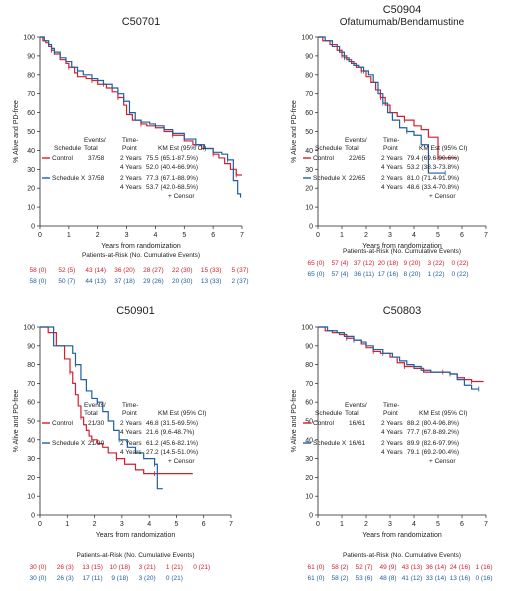  I want to click on table-header: KM Est (95% CI), so click(443, 413).